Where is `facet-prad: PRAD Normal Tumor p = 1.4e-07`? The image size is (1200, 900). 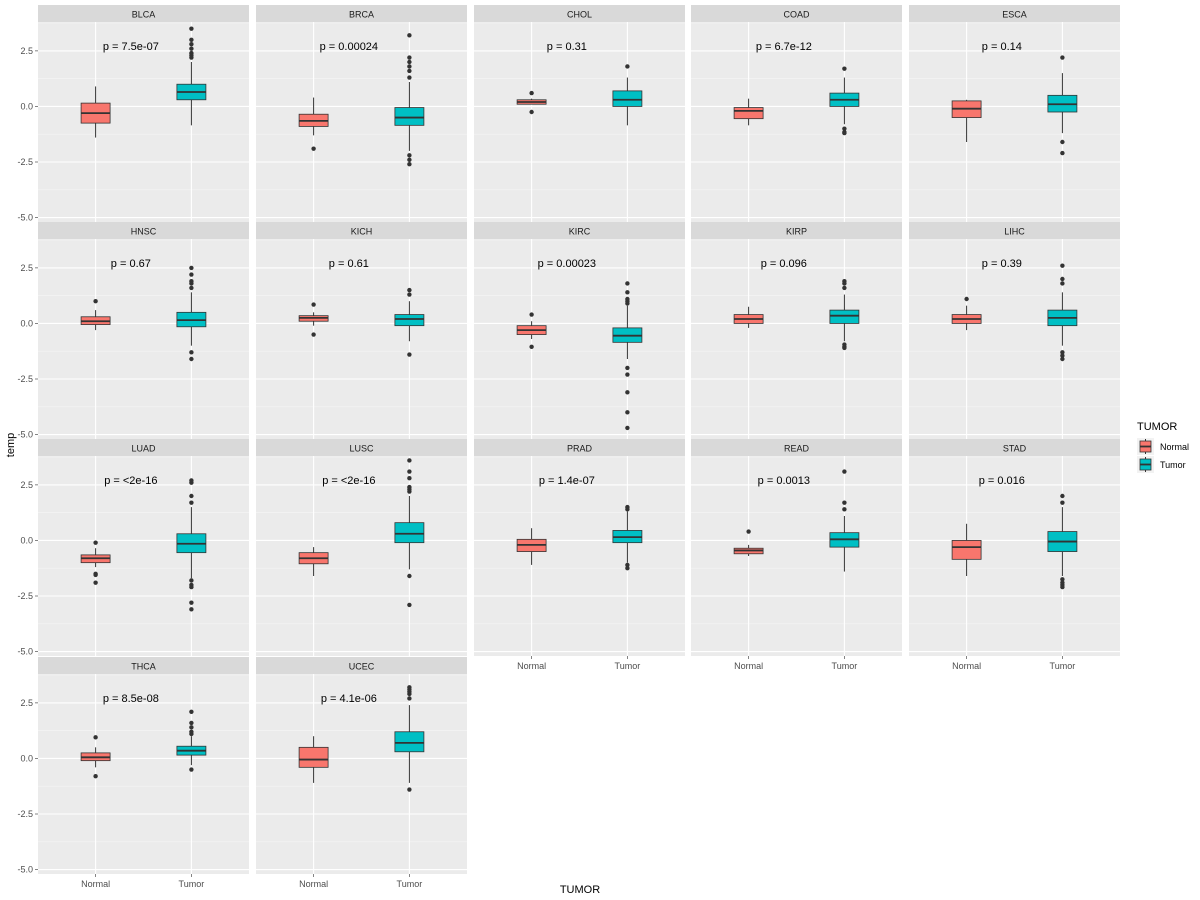 facet-prad: PRAD Normal Tumor p = 1.4e-07 is located at coordinates (579, 555).